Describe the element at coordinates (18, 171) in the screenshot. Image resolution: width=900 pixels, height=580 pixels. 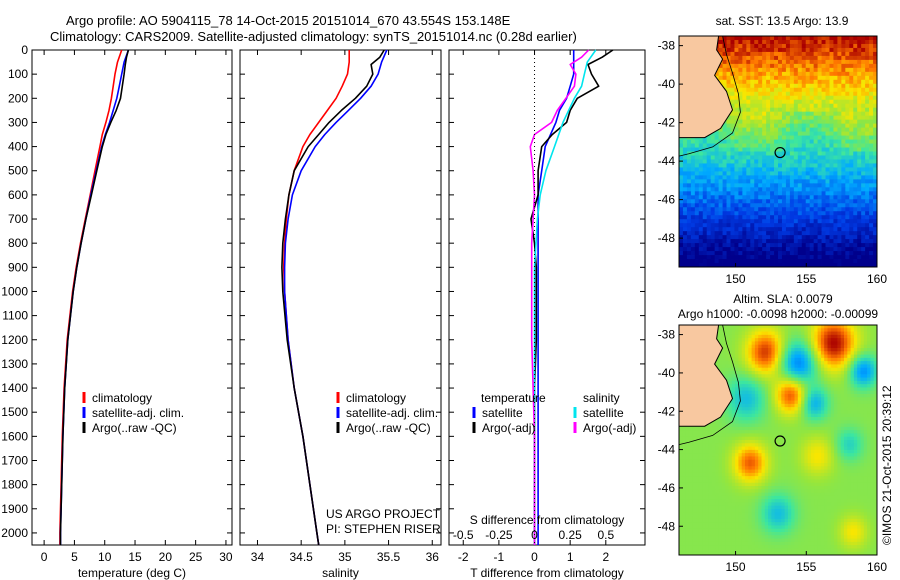
I see `depth-tick-label: 500` at that location.